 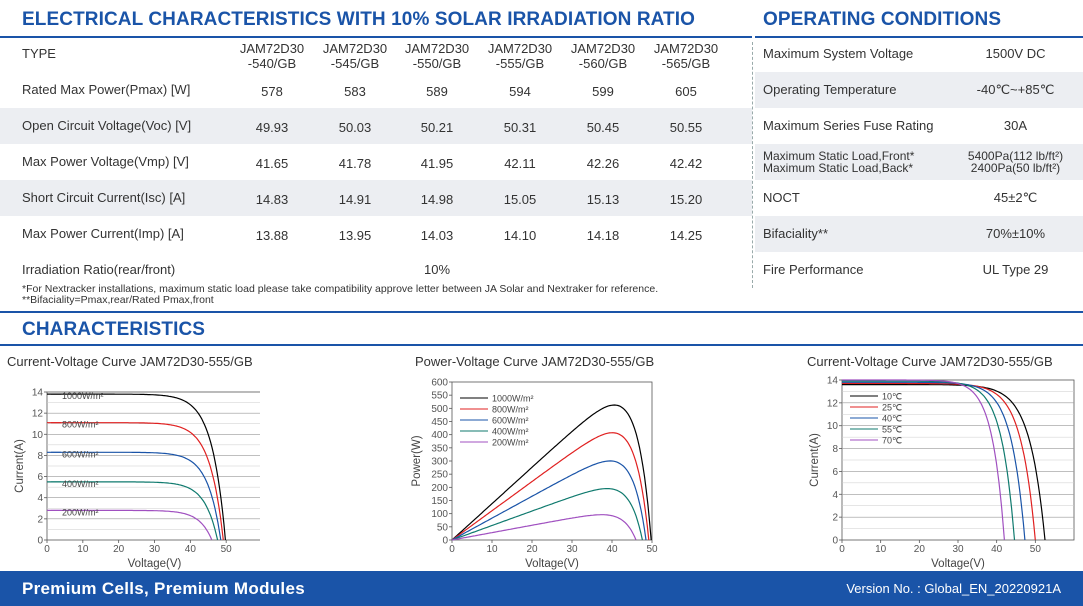 What do you see at coordinates (103, 233) in the screenshot?
I see `spec-label: Max Power Current(Imp) [A]` at bounding box center [103, 233].